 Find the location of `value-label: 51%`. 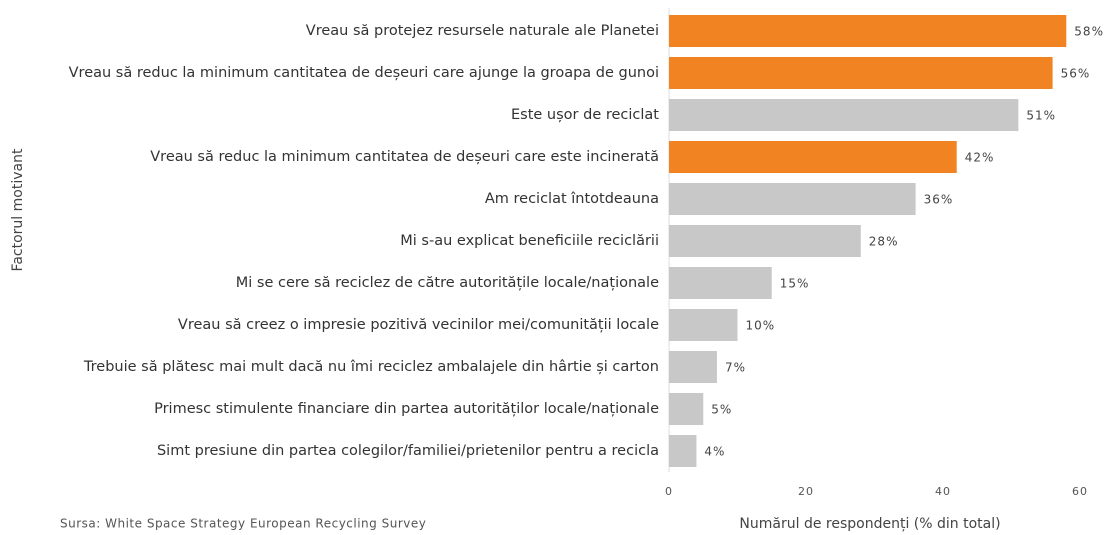

value-label: 51% is located at coordinates (1041, 116).